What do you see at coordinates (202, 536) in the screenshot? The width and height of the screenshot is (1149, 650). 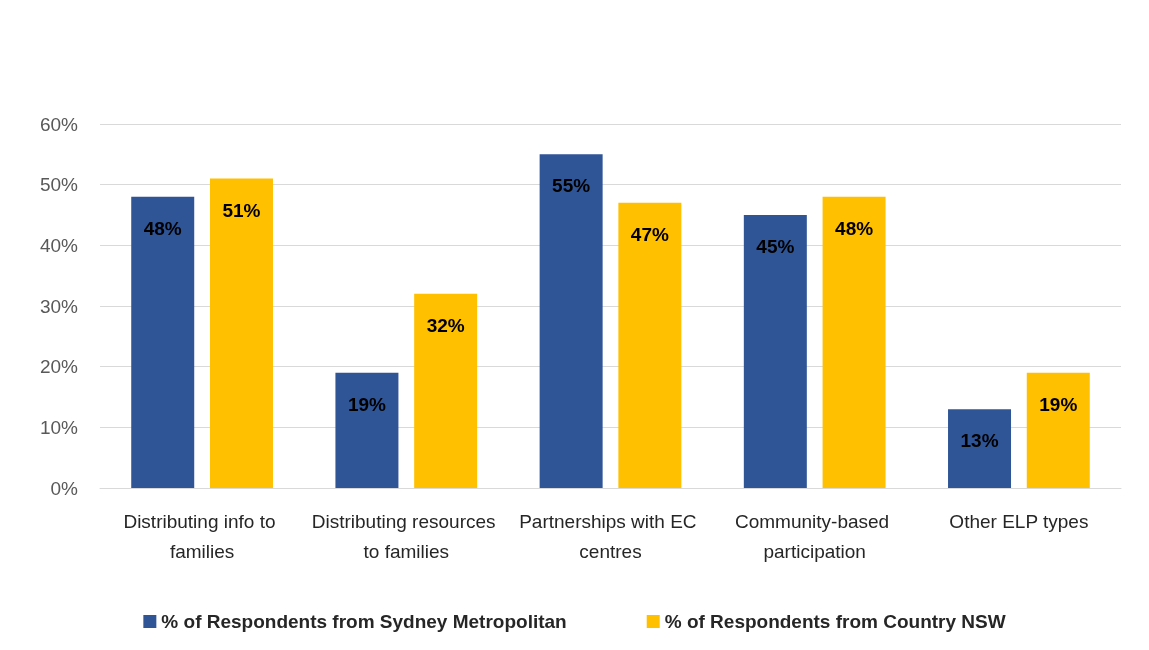 I see `x-tick-label: Distributing info to families` at bounding box center [202, 536].